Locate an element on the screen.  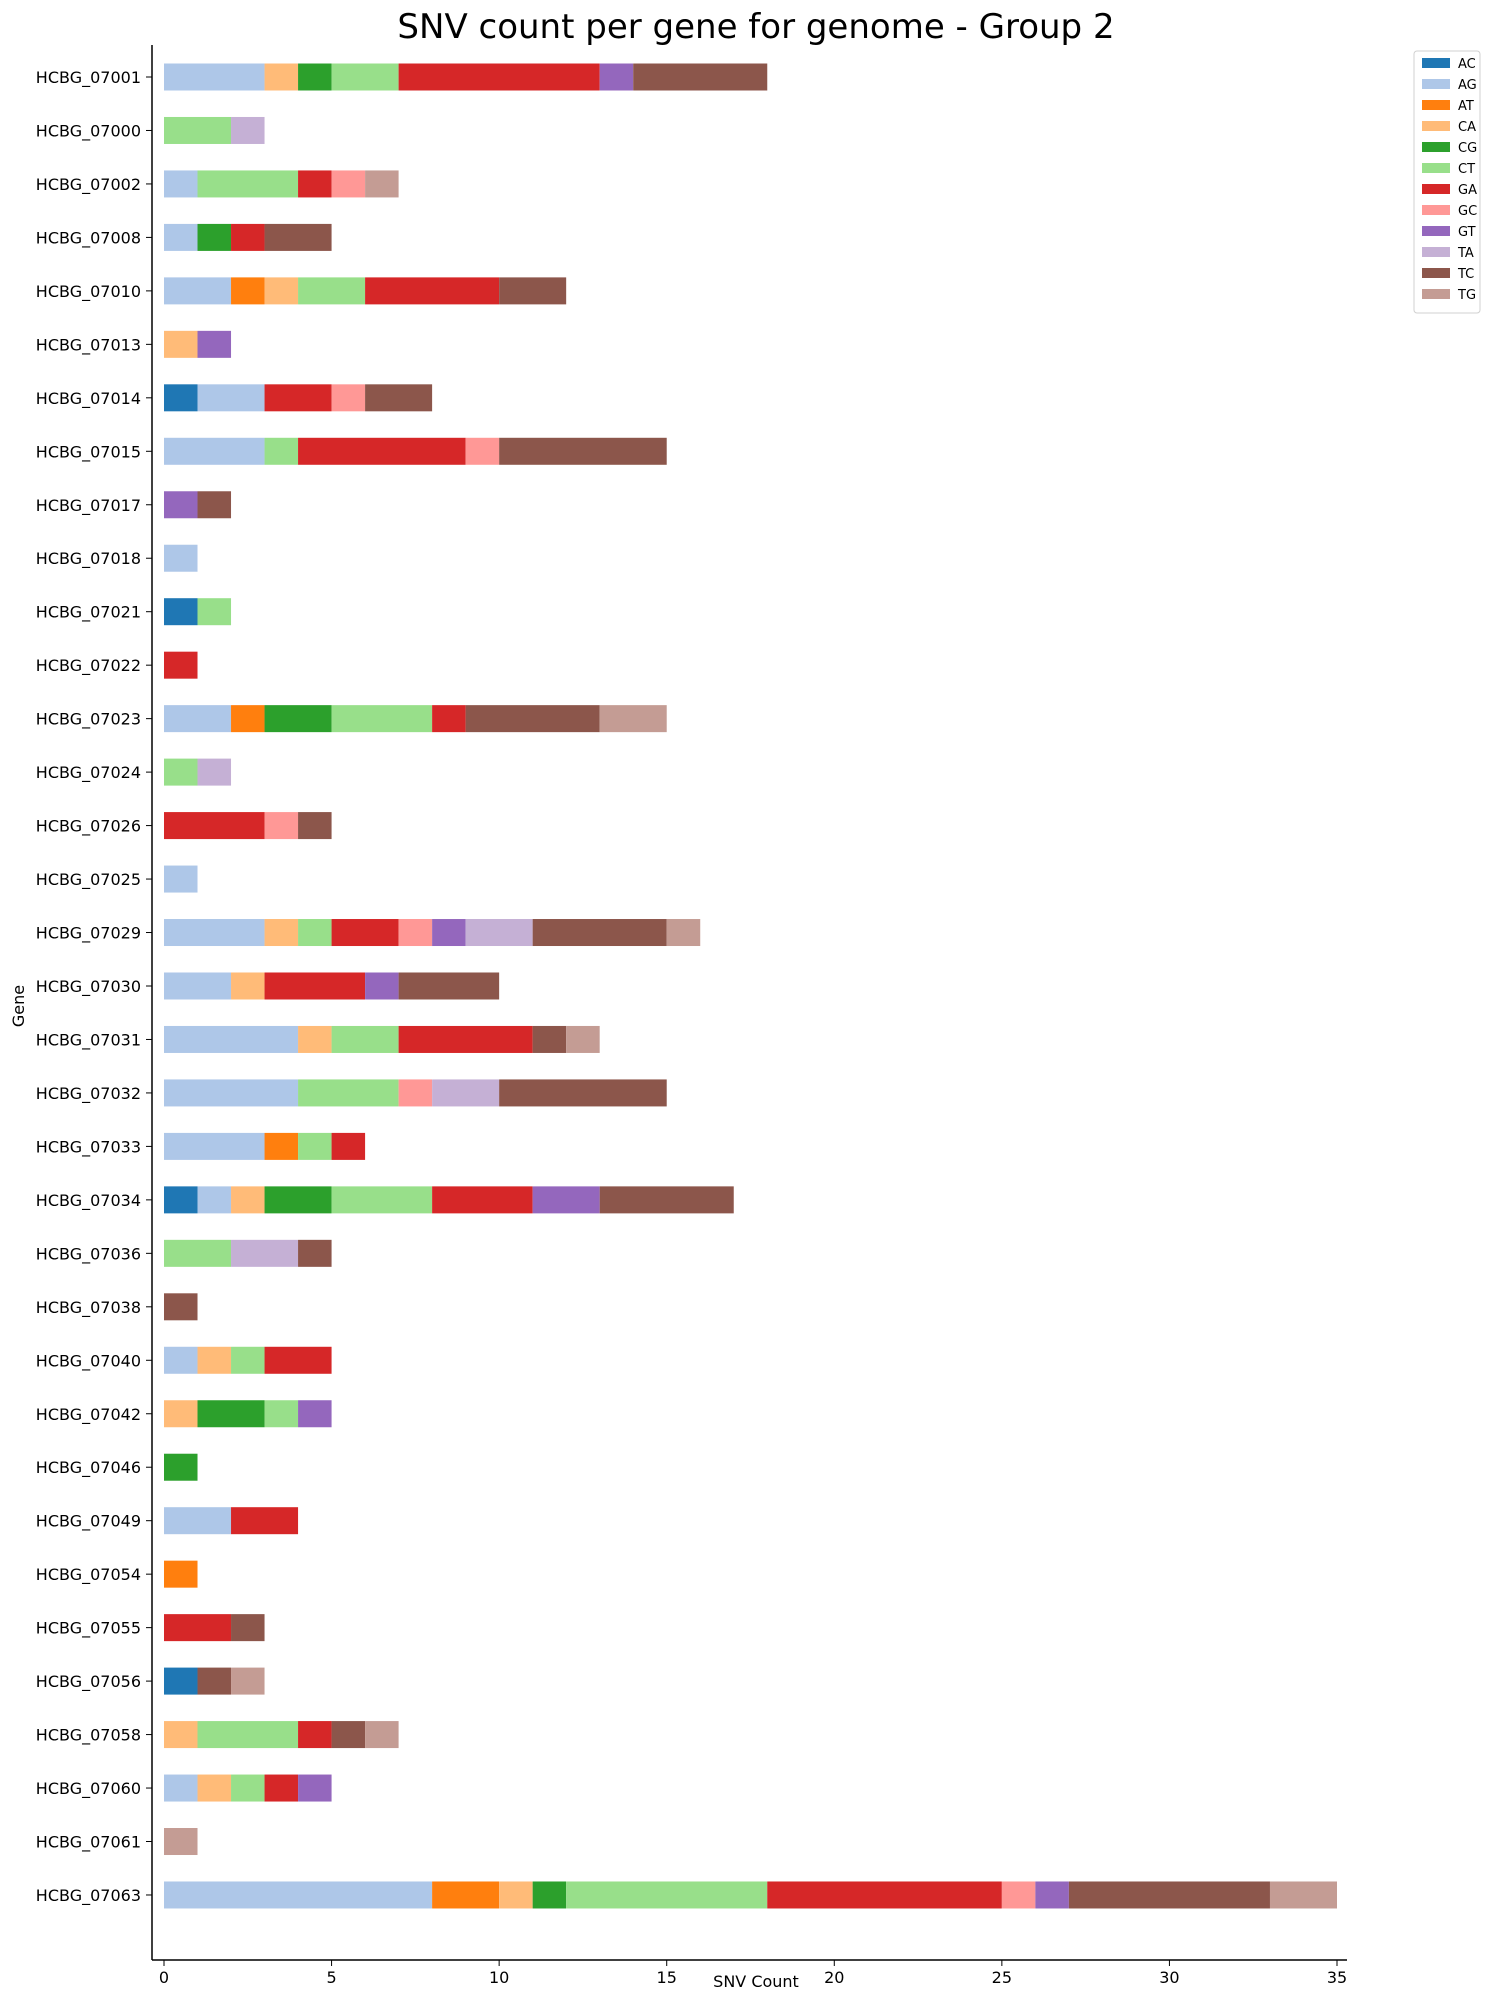
bar-segment-HCBG_07054-AT is located at coordinates (181, 1574).